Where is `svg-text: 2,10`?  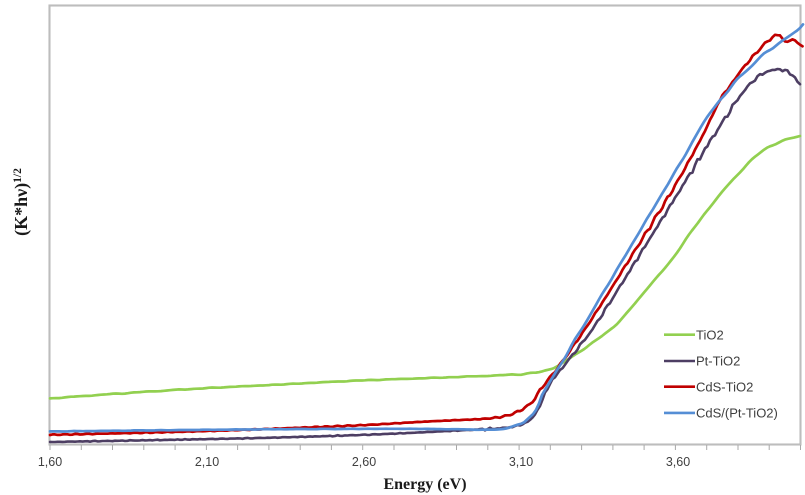
svg-text: 2,10 is located at coordinates (207, 462).